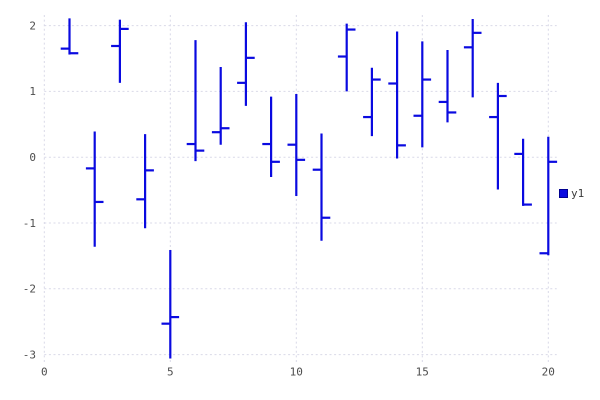  I want to click on x-tick-label: 5, so click(170, 372).